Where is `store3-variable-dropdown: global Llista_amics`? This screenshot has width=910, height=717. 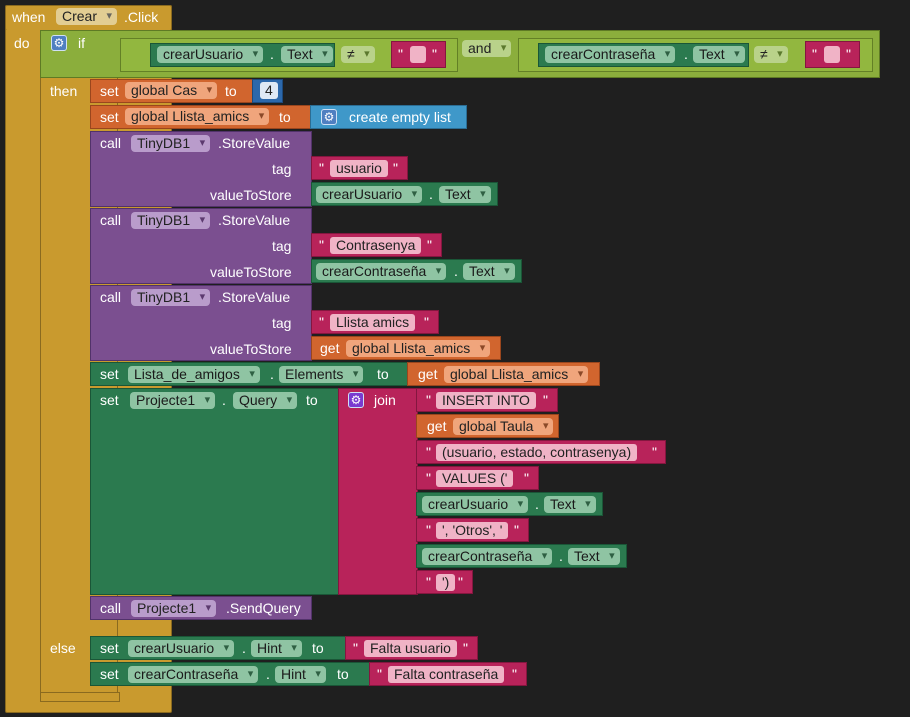 store3-variable-dropdown: global Llista_amics is located at coordinates (418, 348).